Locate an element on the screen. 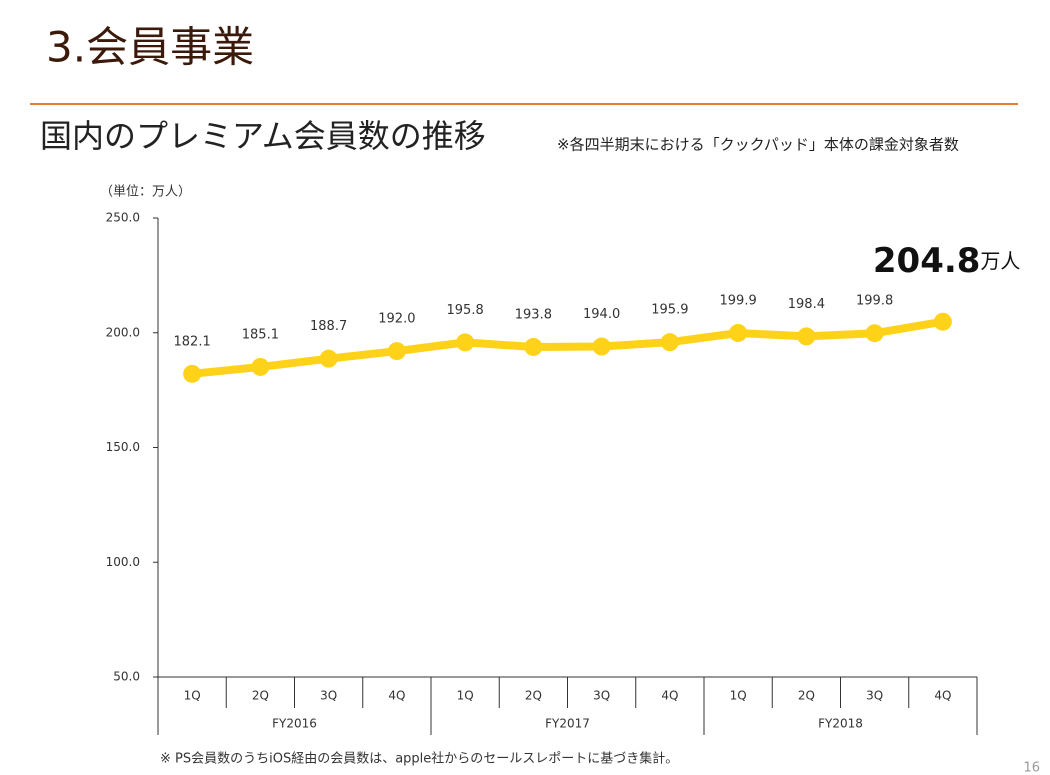  group-label: FY2018 is located at coordinates (840, 724).